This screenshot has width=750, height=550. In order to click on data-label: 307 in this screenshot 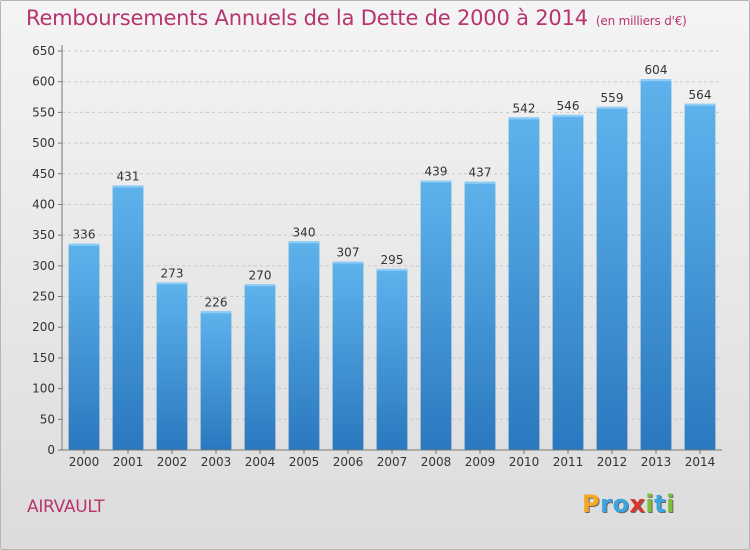, I will do `click(348, 253)`.